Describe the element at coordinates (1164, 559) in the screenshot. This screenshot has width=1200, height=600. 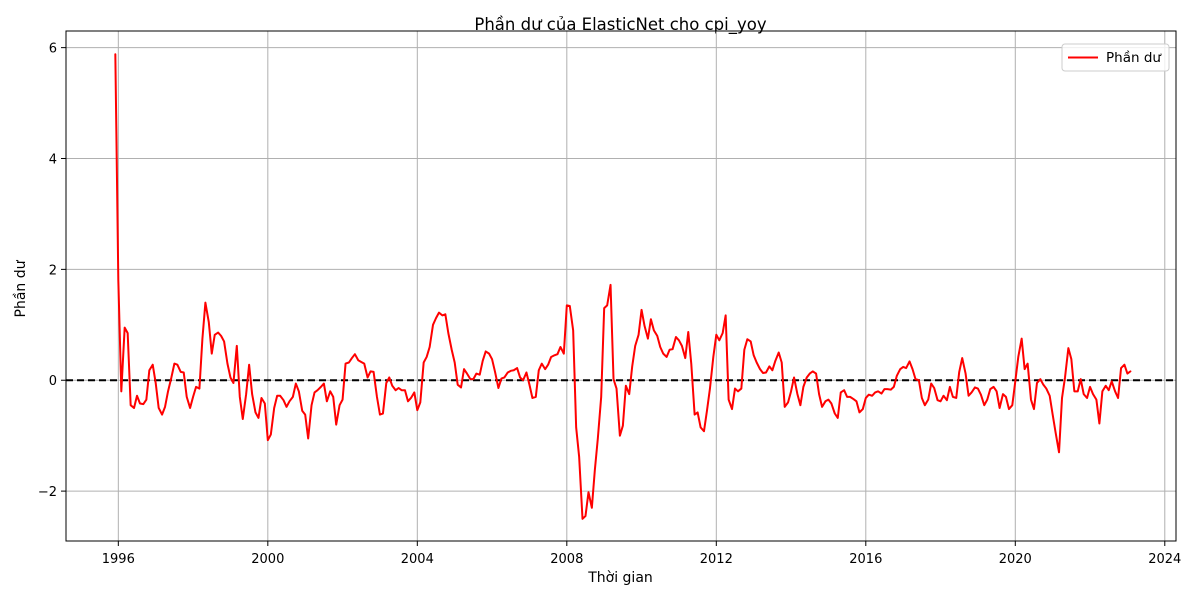
I see `x-tick-label: 2024` at that location.